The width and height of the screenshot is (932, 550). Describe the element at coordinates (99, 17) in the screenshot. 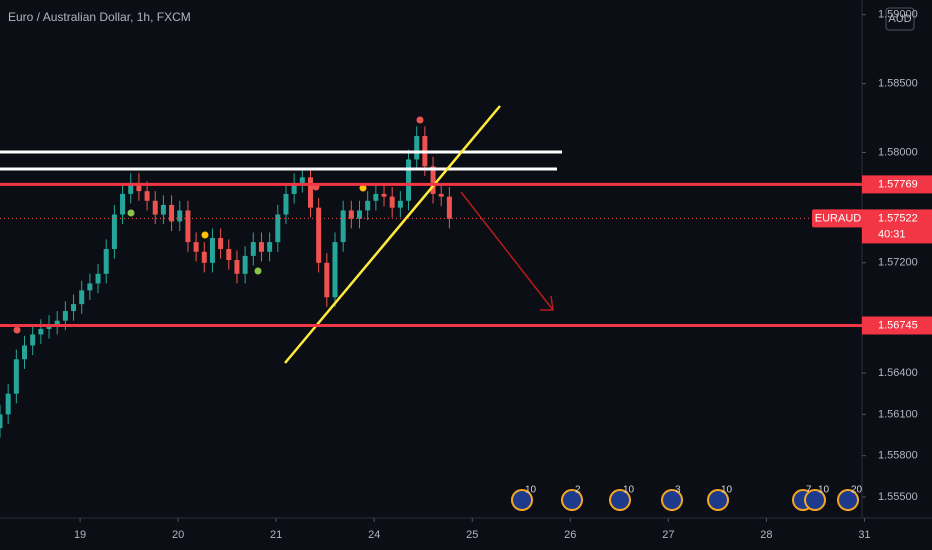

I see `chart-title: Euro / Australian Dollar, 1h, FXCM` at that location.